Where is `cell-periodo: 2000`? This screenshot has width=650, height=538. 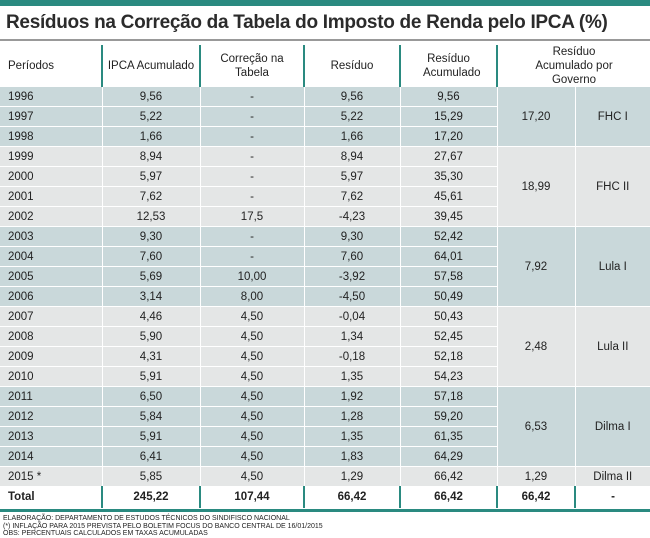 cell-periodo: 2000 is located at coordinates (51, 176).